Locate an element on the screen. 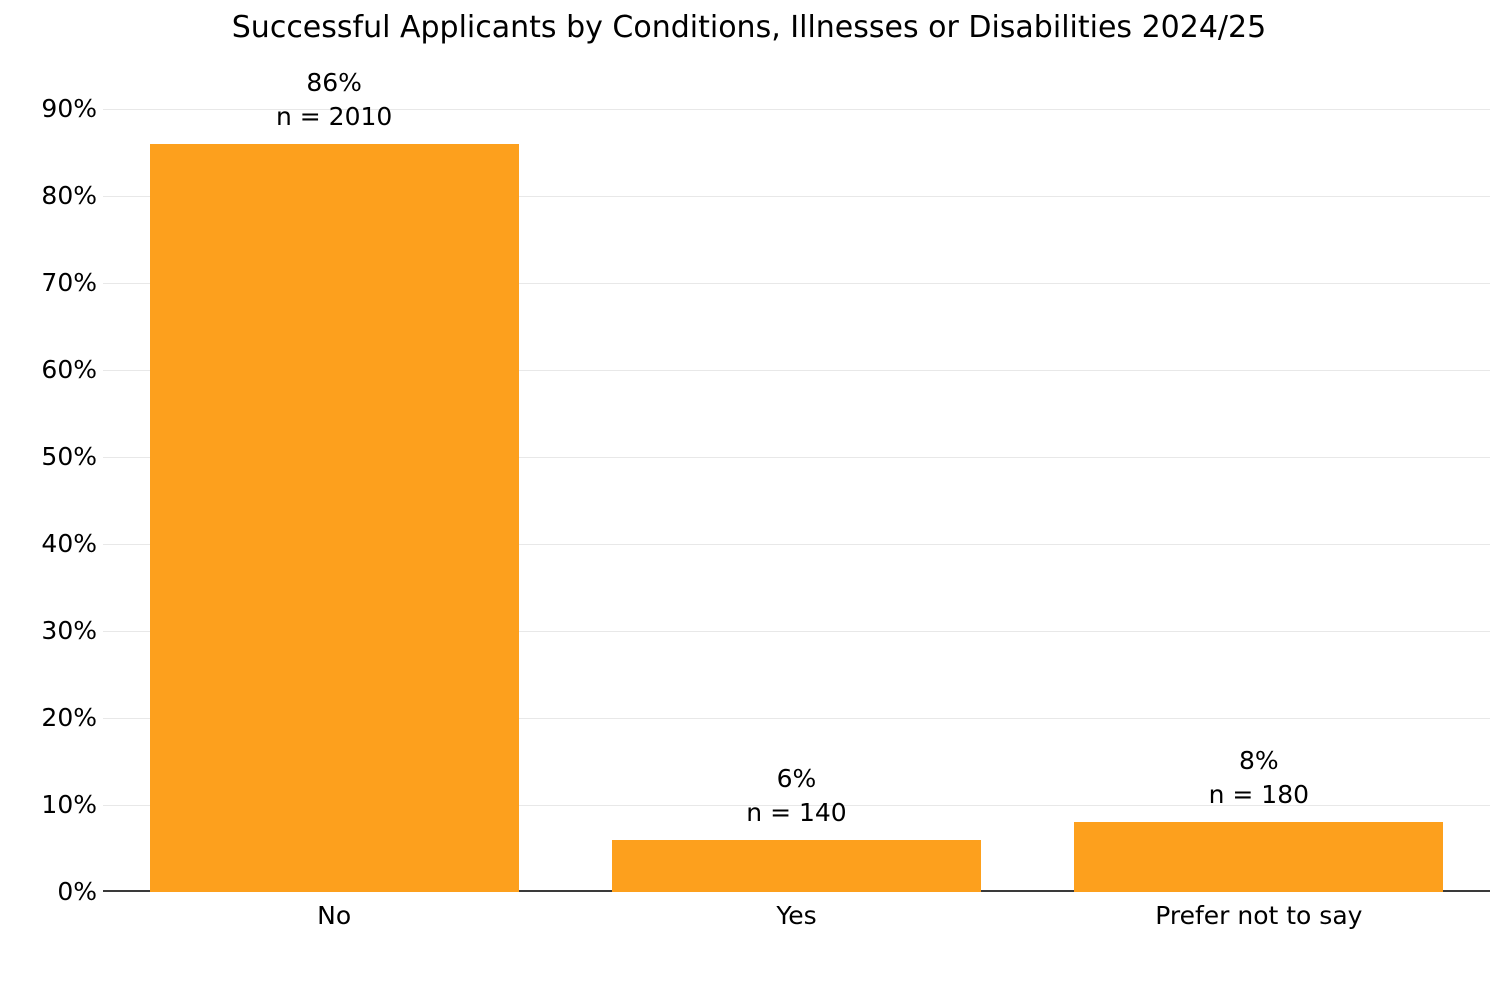  bar-value-label: 8% is located at coordinates (1258, 761).